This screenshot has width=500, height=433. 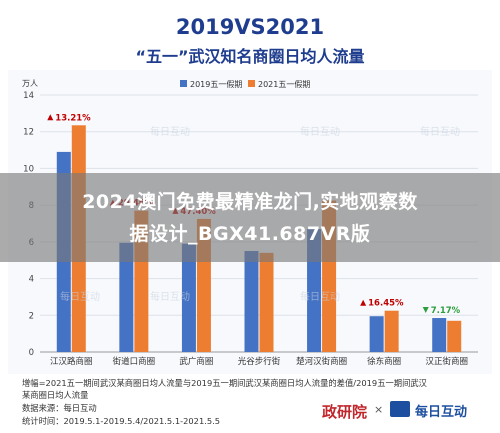 I want to click on y-axis-label: 万人, so click(x=30, y=83).